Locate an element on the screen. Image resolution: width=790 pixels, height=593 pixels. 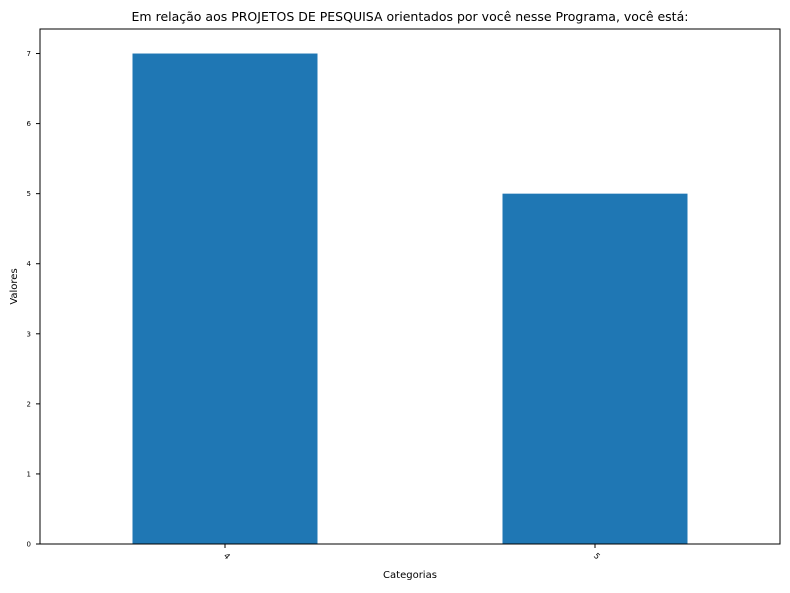
y-axis-ticks: 0 1 2 3 4 5 6 7 is located at coordinates (33, 299).